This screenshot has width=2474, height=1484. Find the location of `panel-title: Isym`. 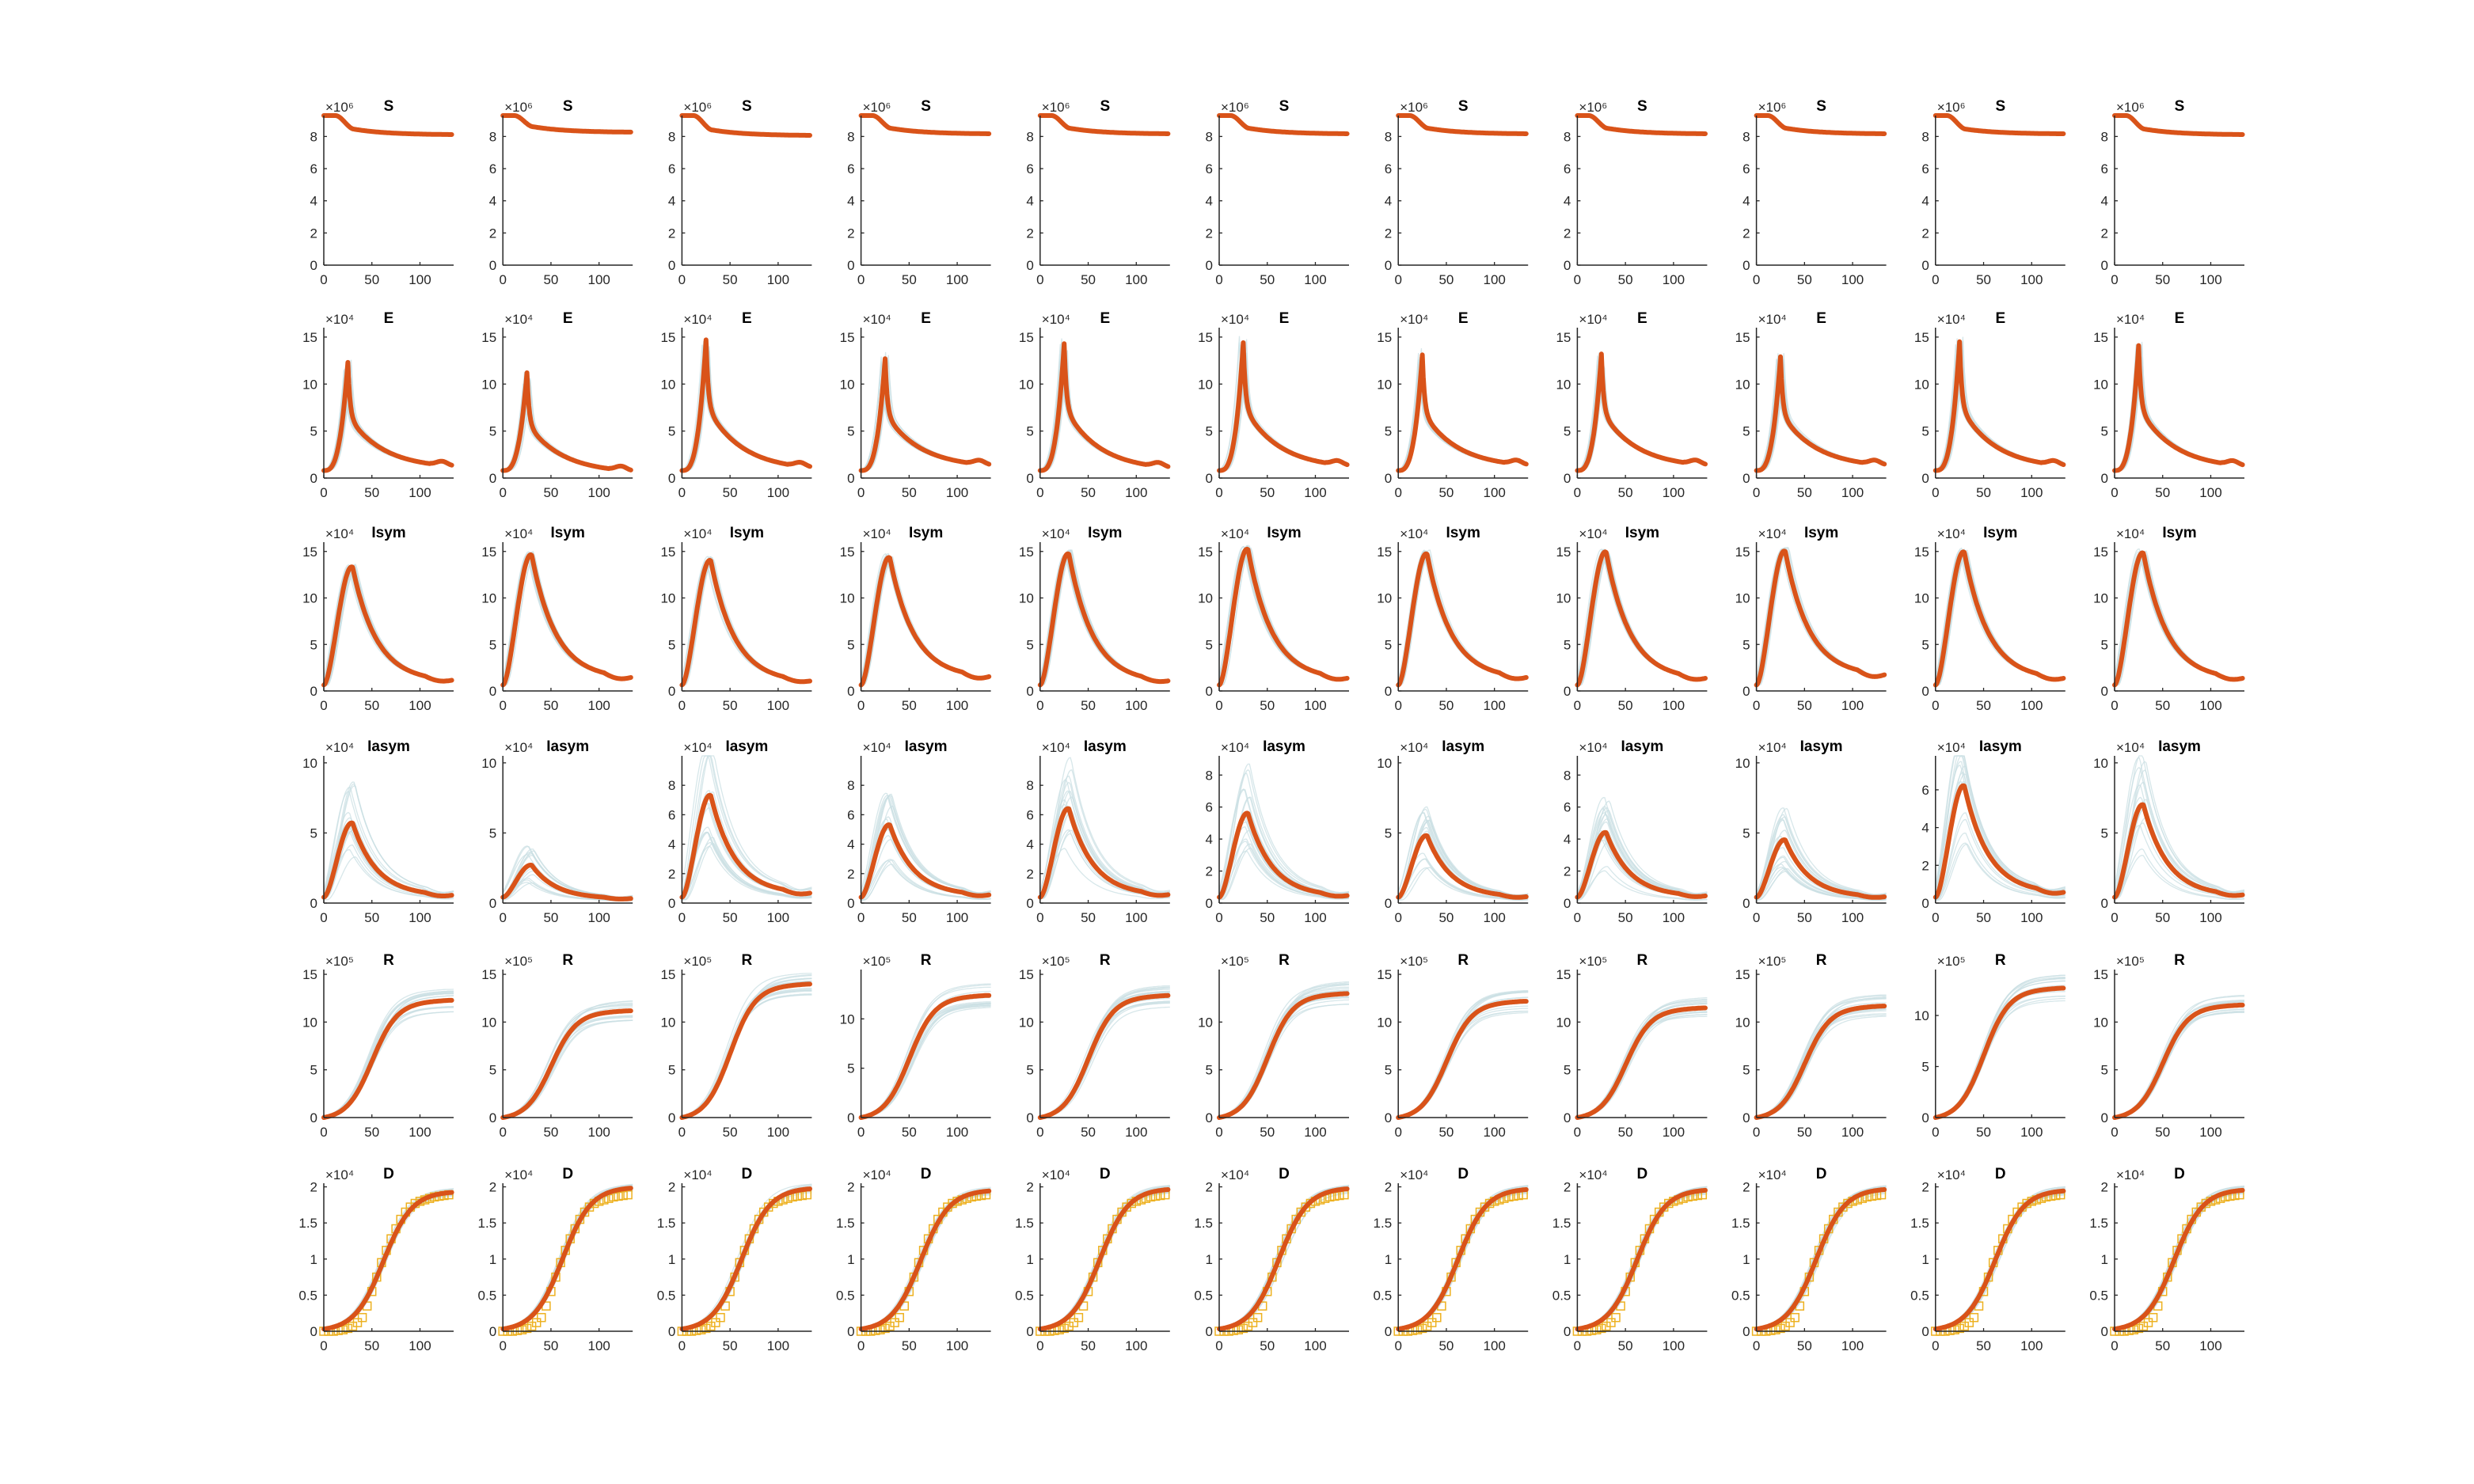

panel-title: Isym is located at coordinates (1463, 533).